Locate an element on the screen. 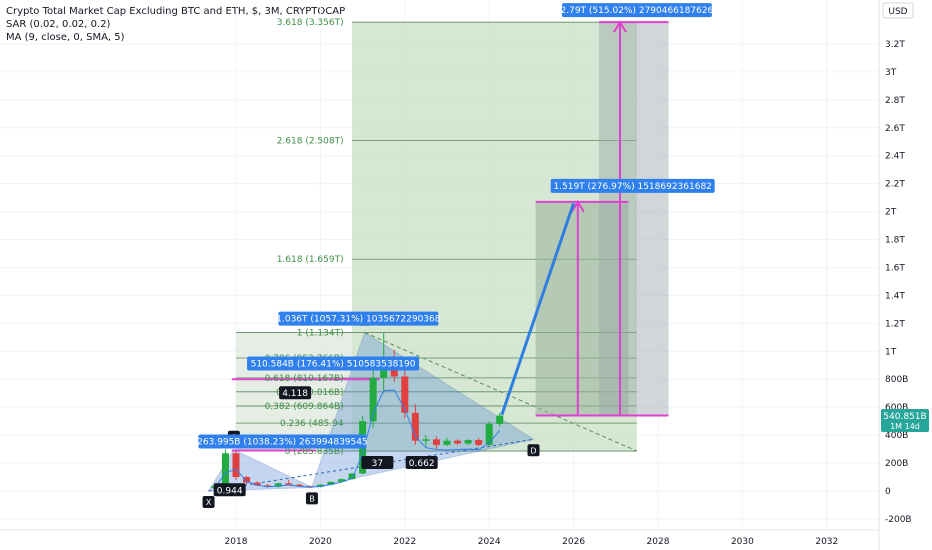 The height and width of the screenshot is (550, 932). y-tick-label: 1.8T is located at coordinates (895, 241).